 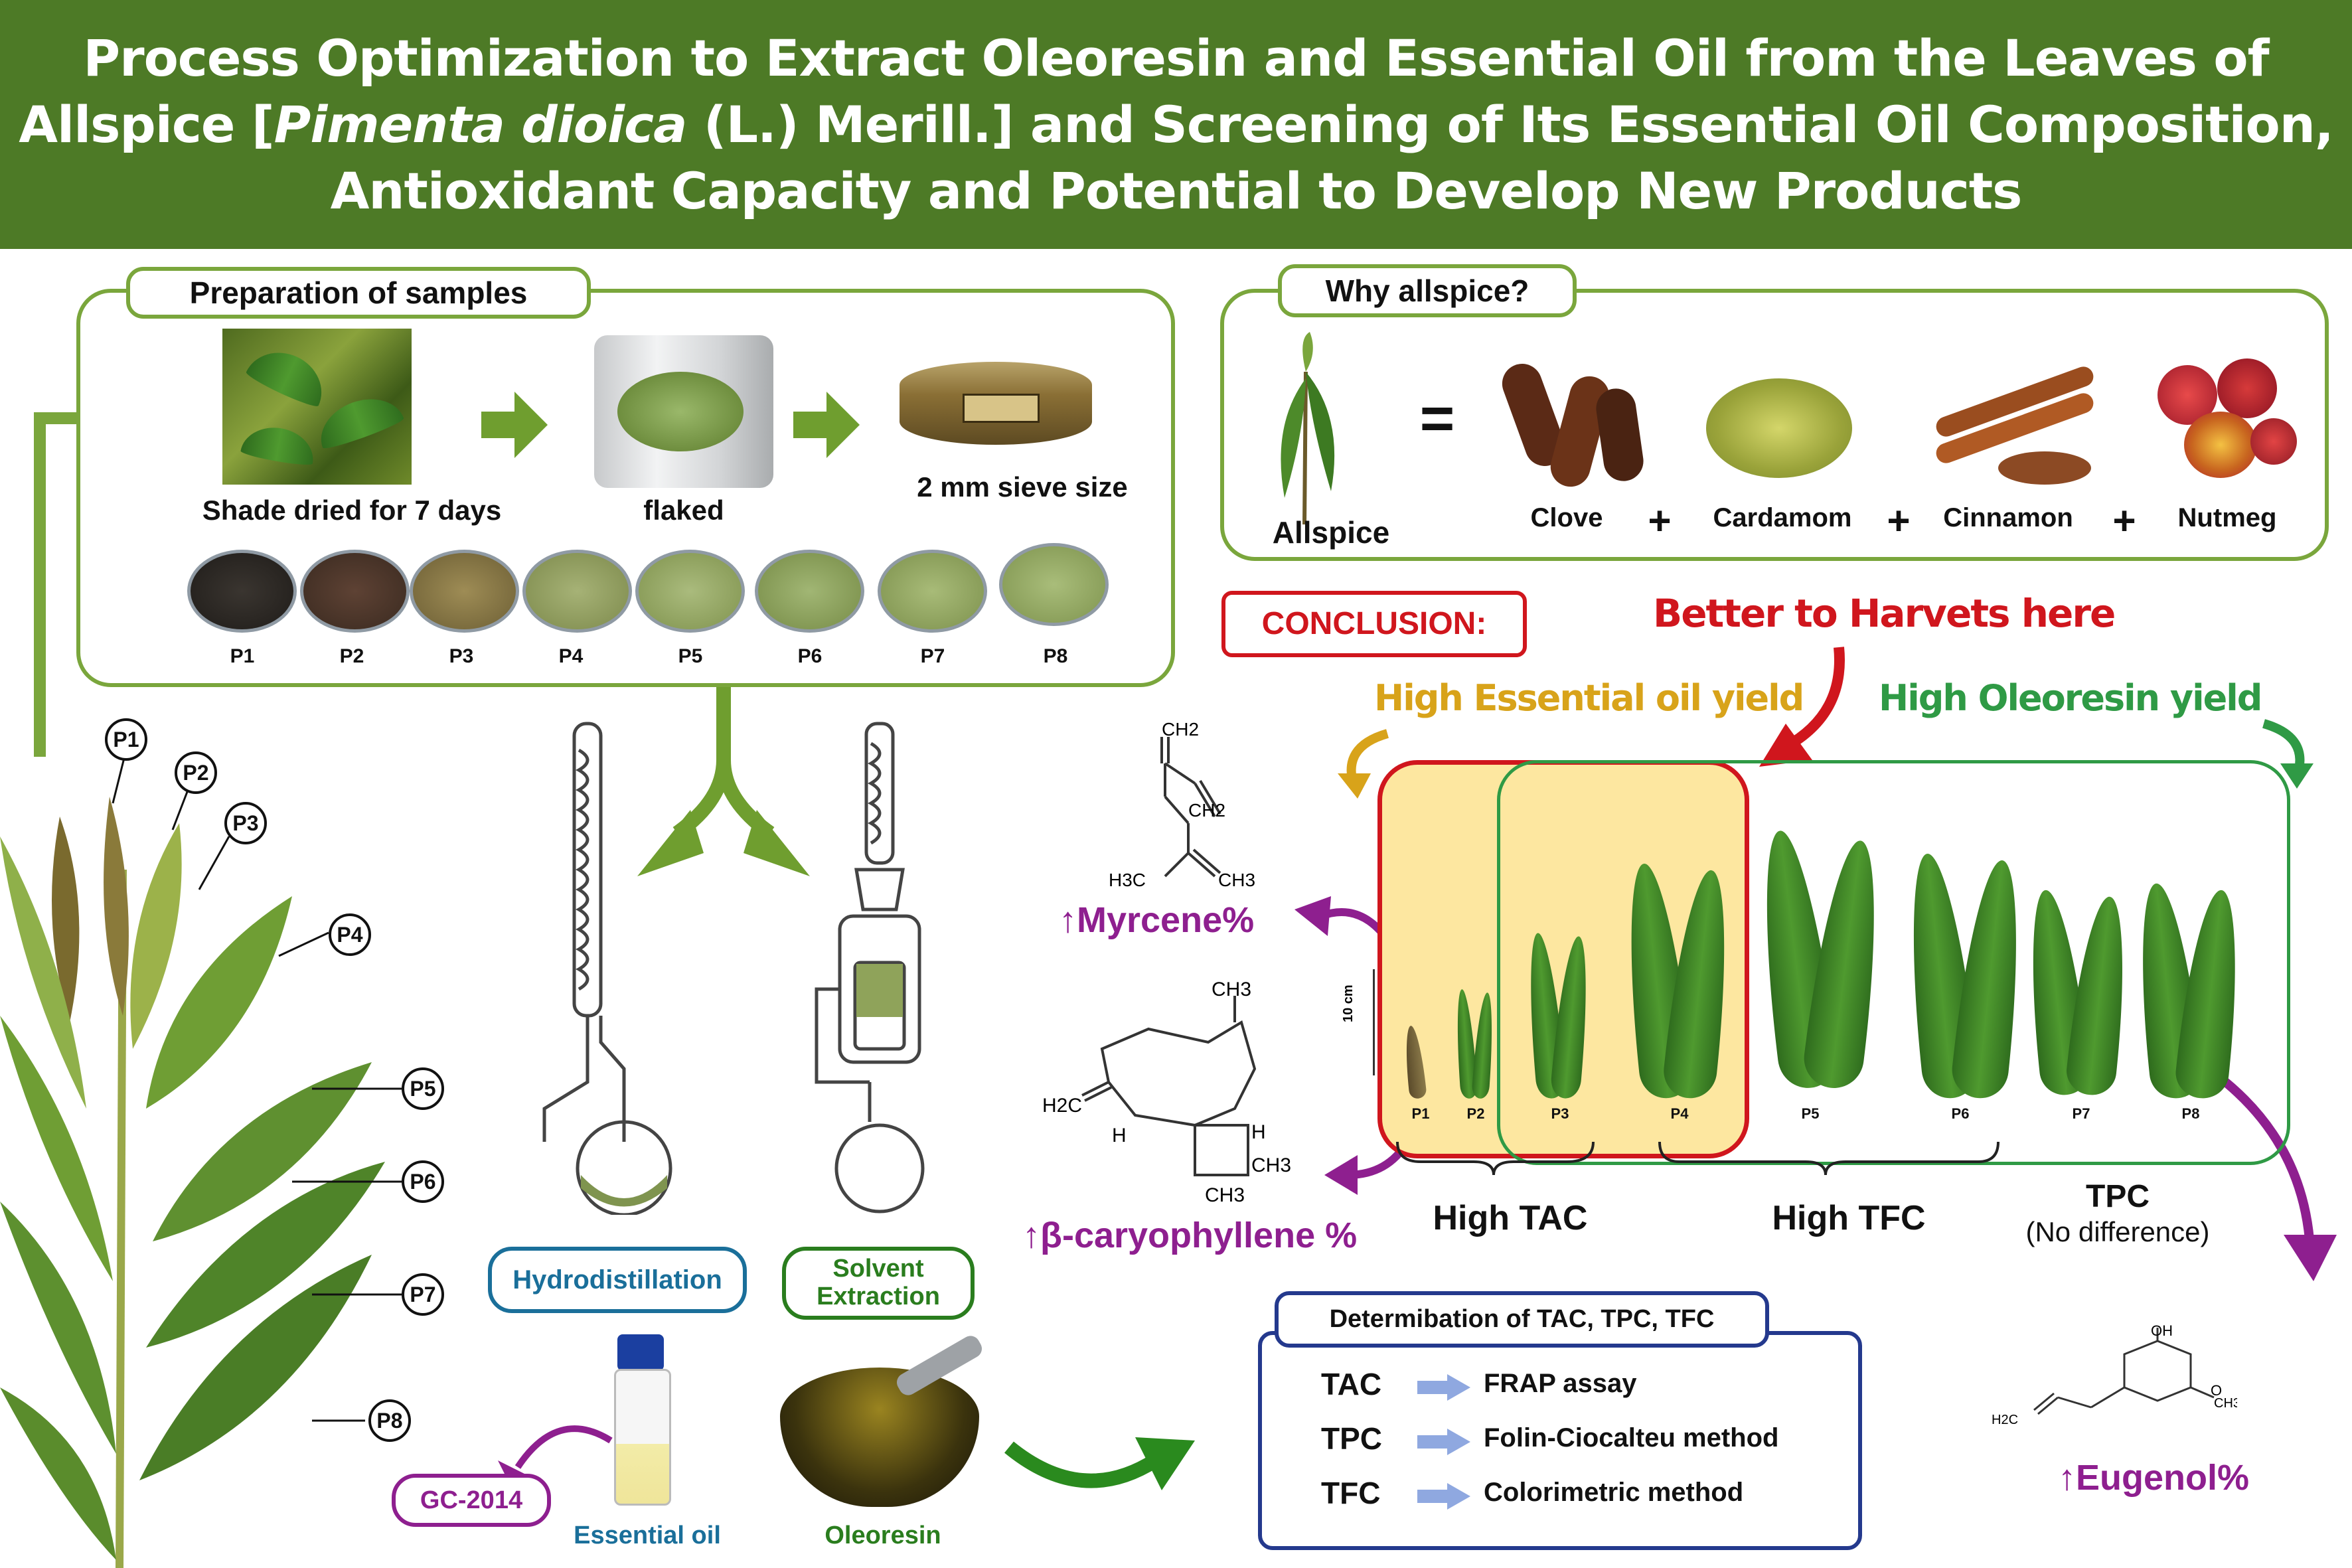 What do you see at coordinates (257, 1086) in the screenshot?
I see `branch-leader-lines` at bounding box center [257, 1086].